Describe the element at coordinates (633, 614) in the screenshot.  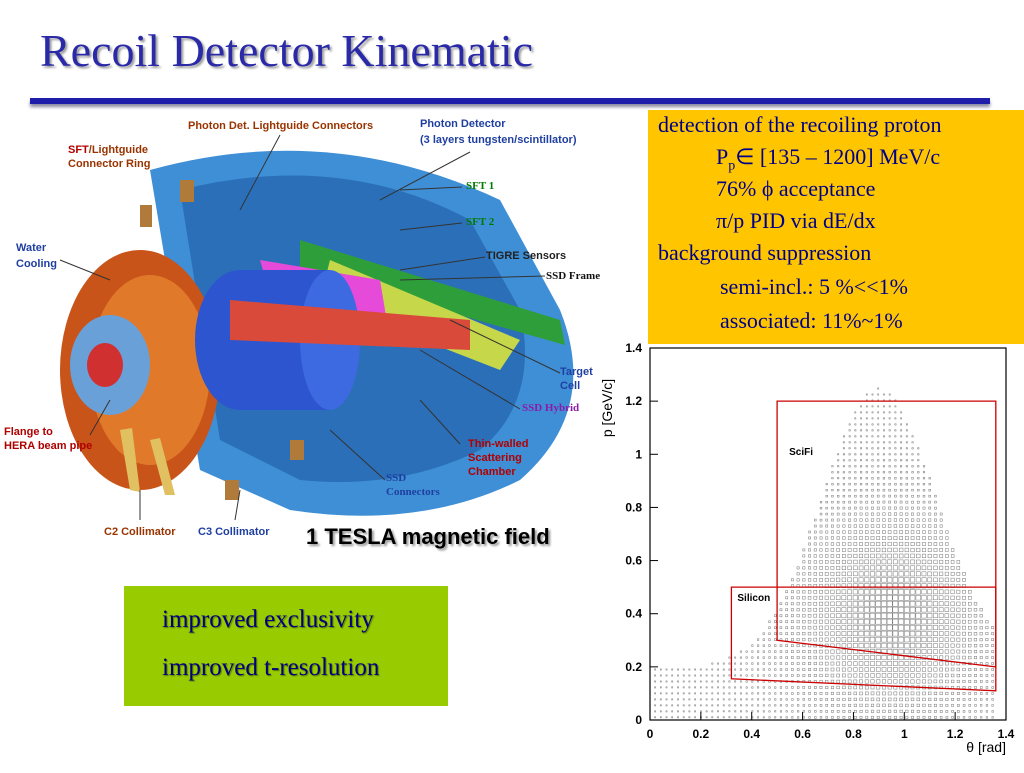
I see `y-tick-label: 0.4` at that location.